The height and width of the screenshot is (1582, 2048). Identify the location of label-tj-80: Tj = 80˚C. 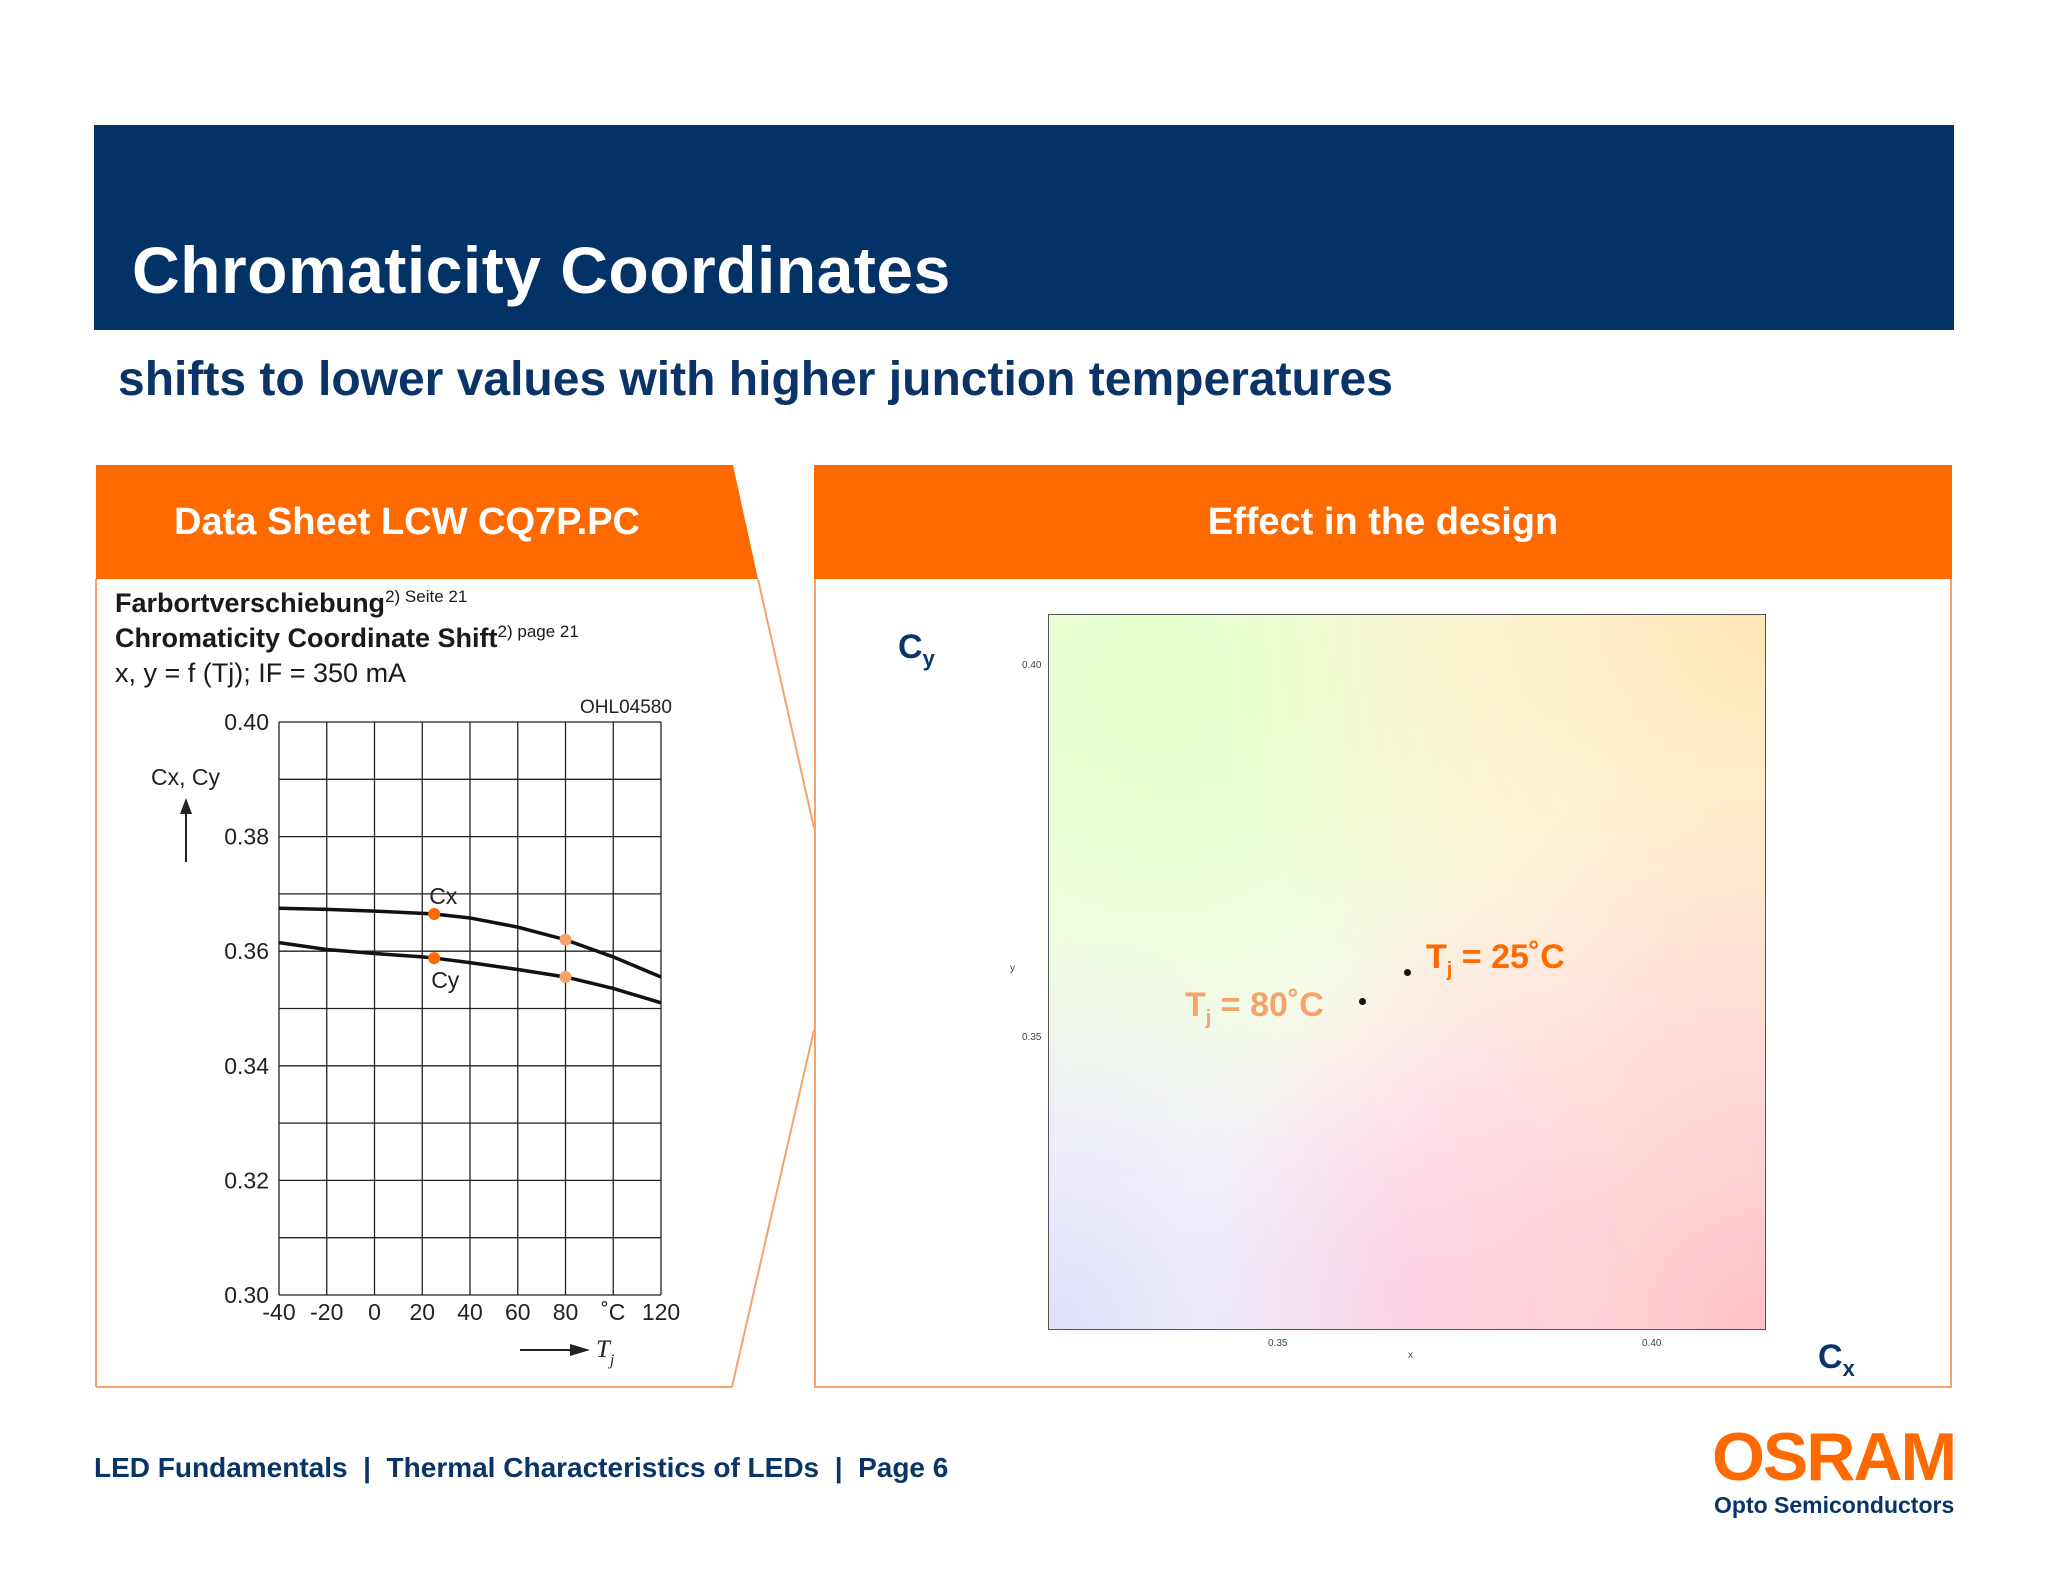
(1254, 1007).